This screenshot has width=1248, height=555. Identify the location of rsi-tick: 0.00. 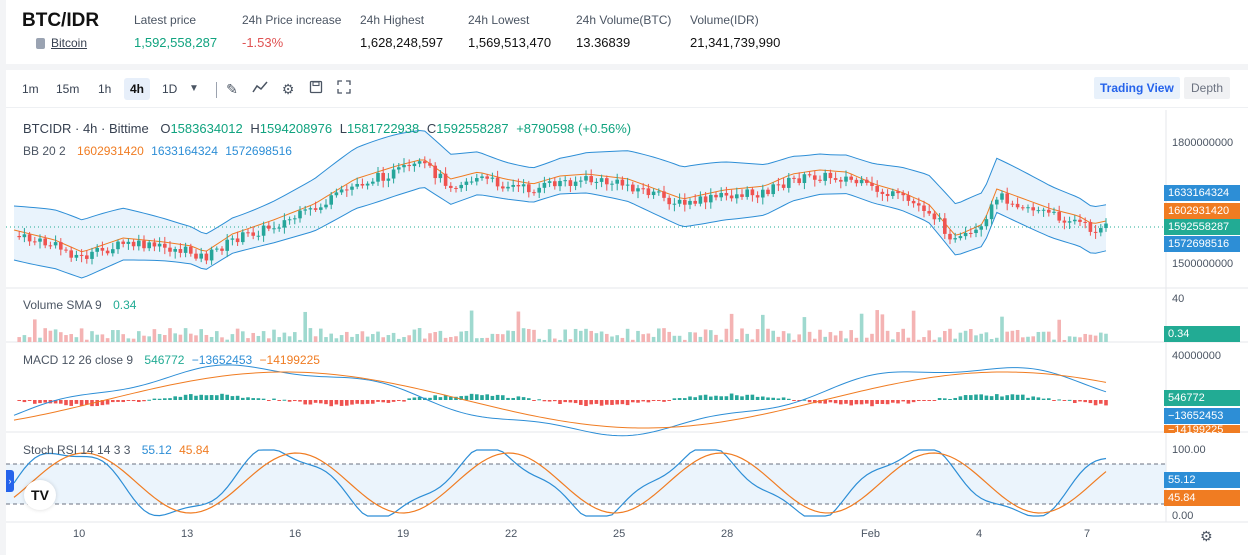
(1183, 516).